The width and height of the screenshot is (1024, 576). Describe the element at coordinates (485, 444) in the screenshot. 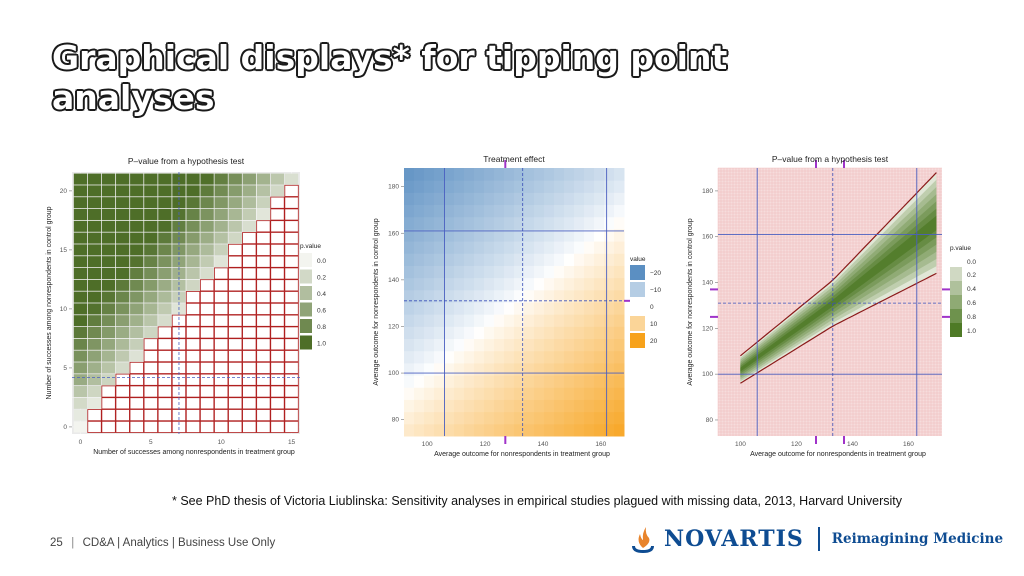

I see `x-tick-label: 120` at that location.